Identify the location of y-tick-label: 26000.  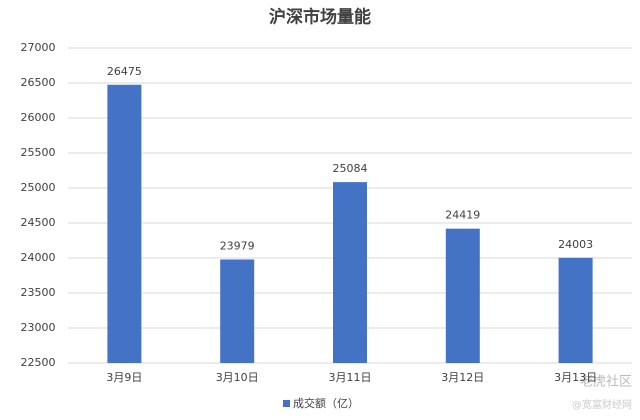
(38, 117).